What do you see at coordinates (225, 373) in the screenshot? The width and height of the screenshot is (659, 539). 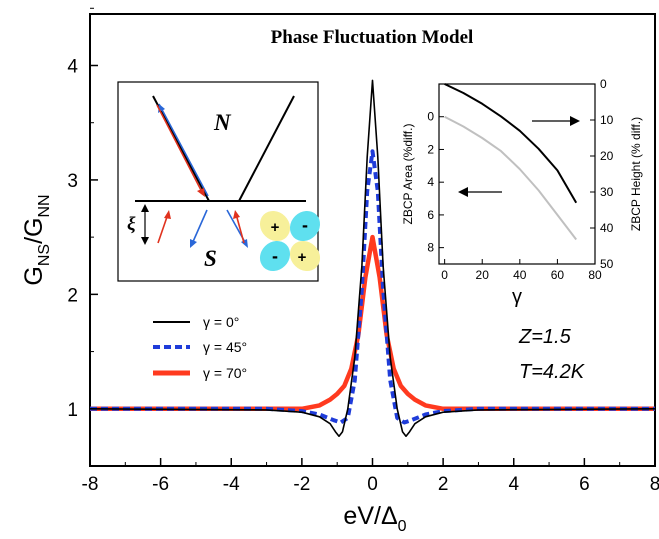 I see `legend-label-gamma-70: γ = 70°` at bounding box center [225, 373].